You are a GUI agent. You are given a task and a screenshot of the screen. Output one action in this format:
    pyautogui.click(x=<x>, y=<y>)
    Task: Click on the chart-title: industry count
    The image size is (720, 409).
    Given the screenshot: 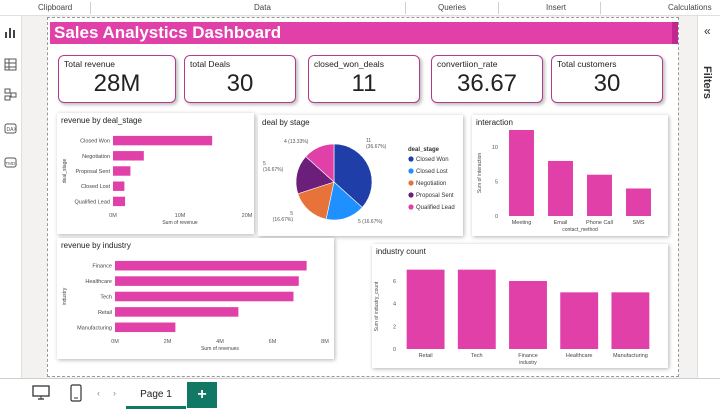 What is the action you would take?
    pyautogui.click(x=401, y=251)
    